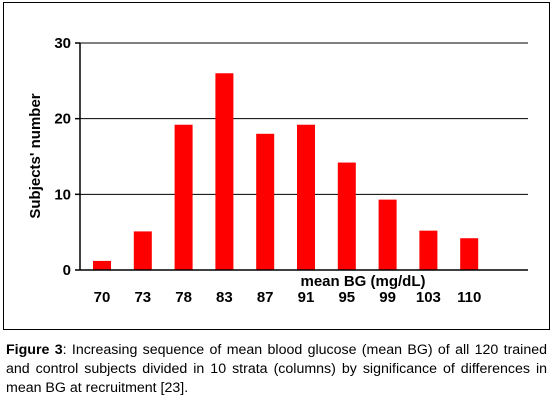 This screenshot has height=420, width=553. I want to click on y-axis-label: Subjects' number, so click(35, 155).